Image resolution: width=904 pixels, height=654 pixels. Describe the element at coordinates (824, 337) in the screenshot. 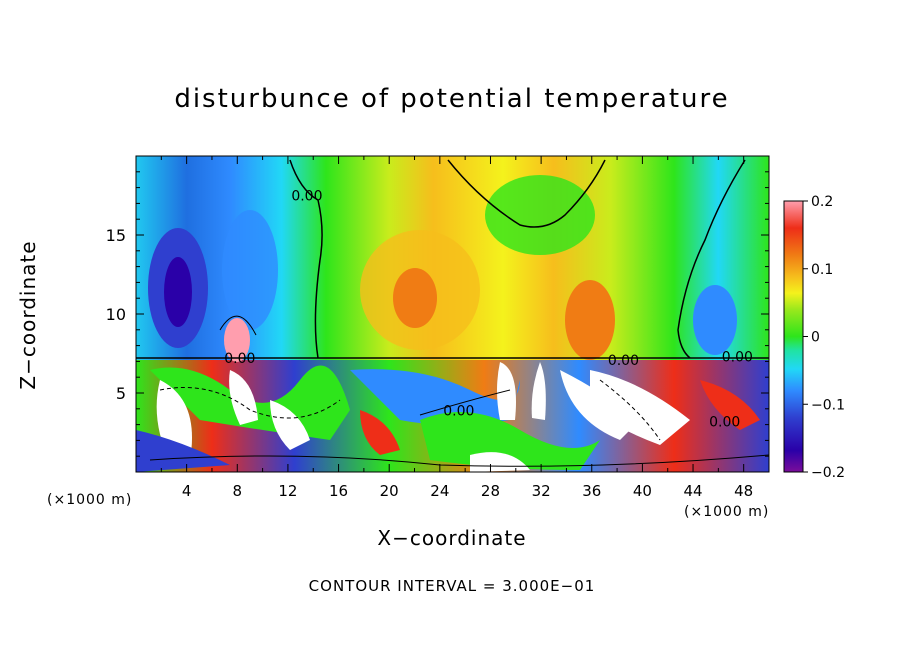

I see `colorbar-ticks: 0.2 0.1 0 −0.1 −0.2` at that location.